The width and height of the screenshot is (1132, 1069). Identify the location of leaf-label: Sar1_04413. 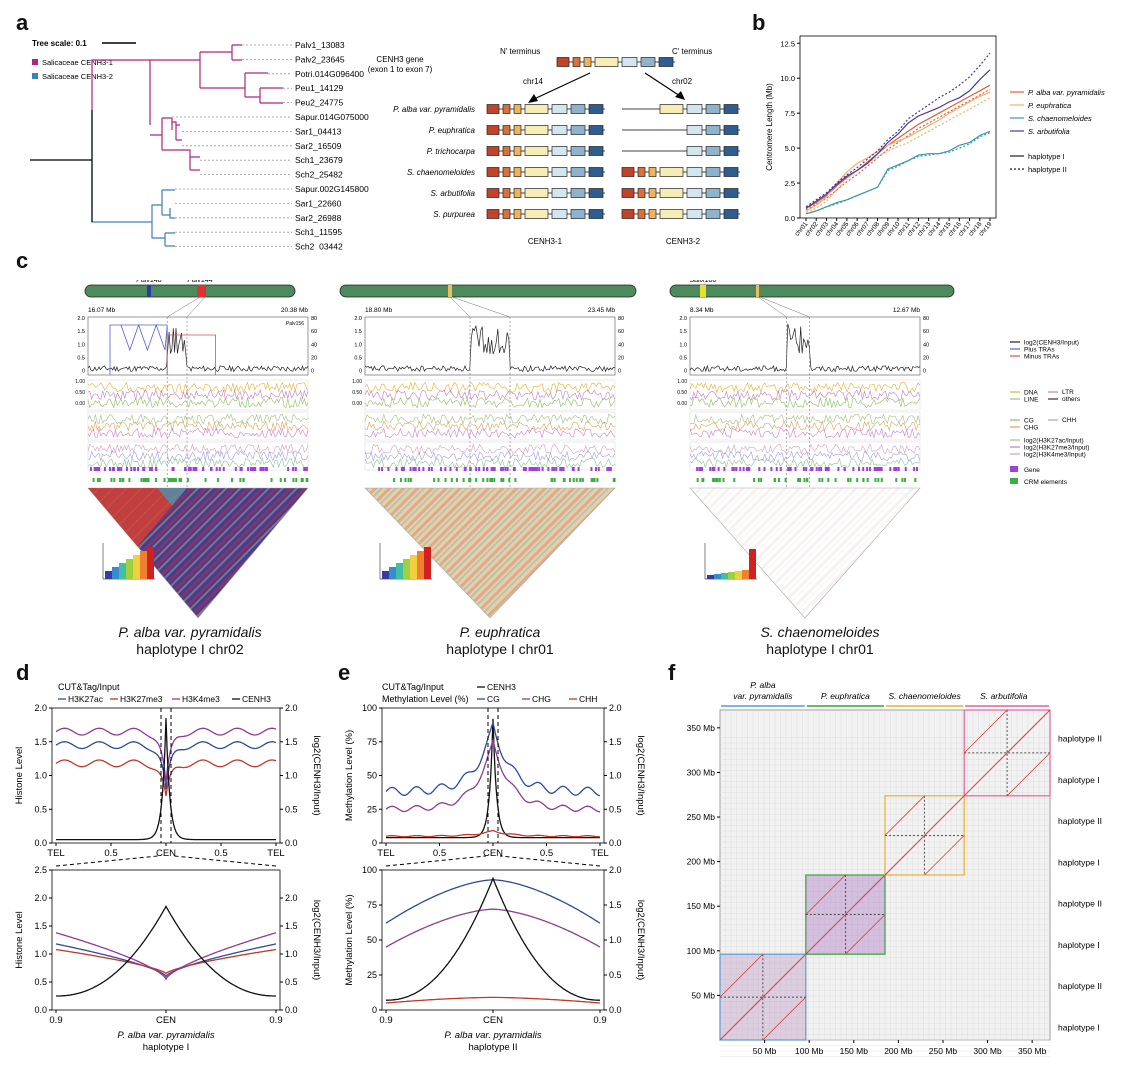
(318, 131).